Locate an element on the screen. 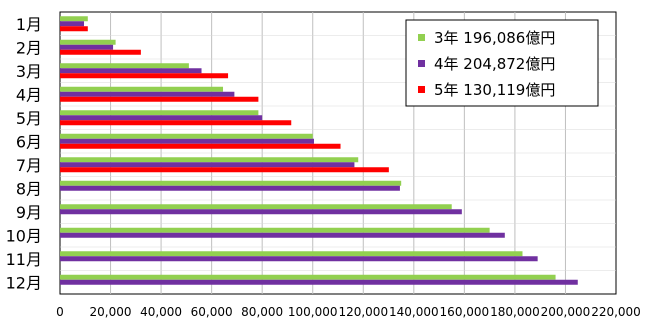  legend-label: 5年 130,119億円 is located at coordinates (494, 90).